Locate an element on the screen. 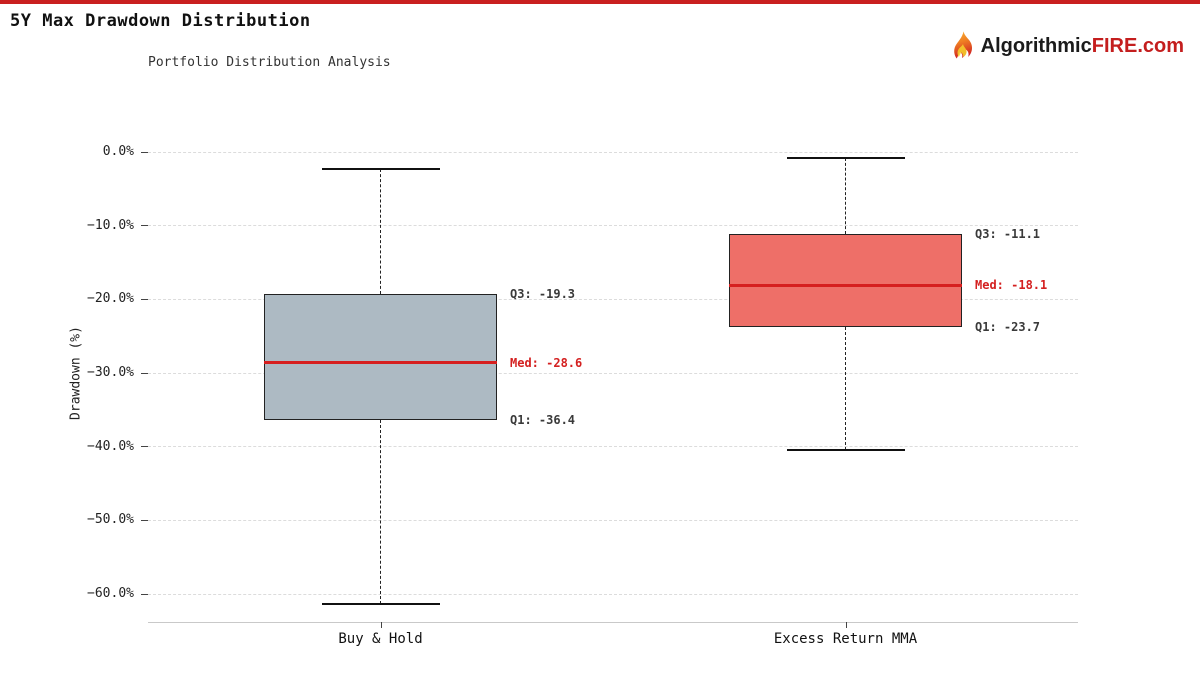 The height and width of the screenshot is (700, 1200). y-tick-label: −10.0% is located at coordinates (110, 225).